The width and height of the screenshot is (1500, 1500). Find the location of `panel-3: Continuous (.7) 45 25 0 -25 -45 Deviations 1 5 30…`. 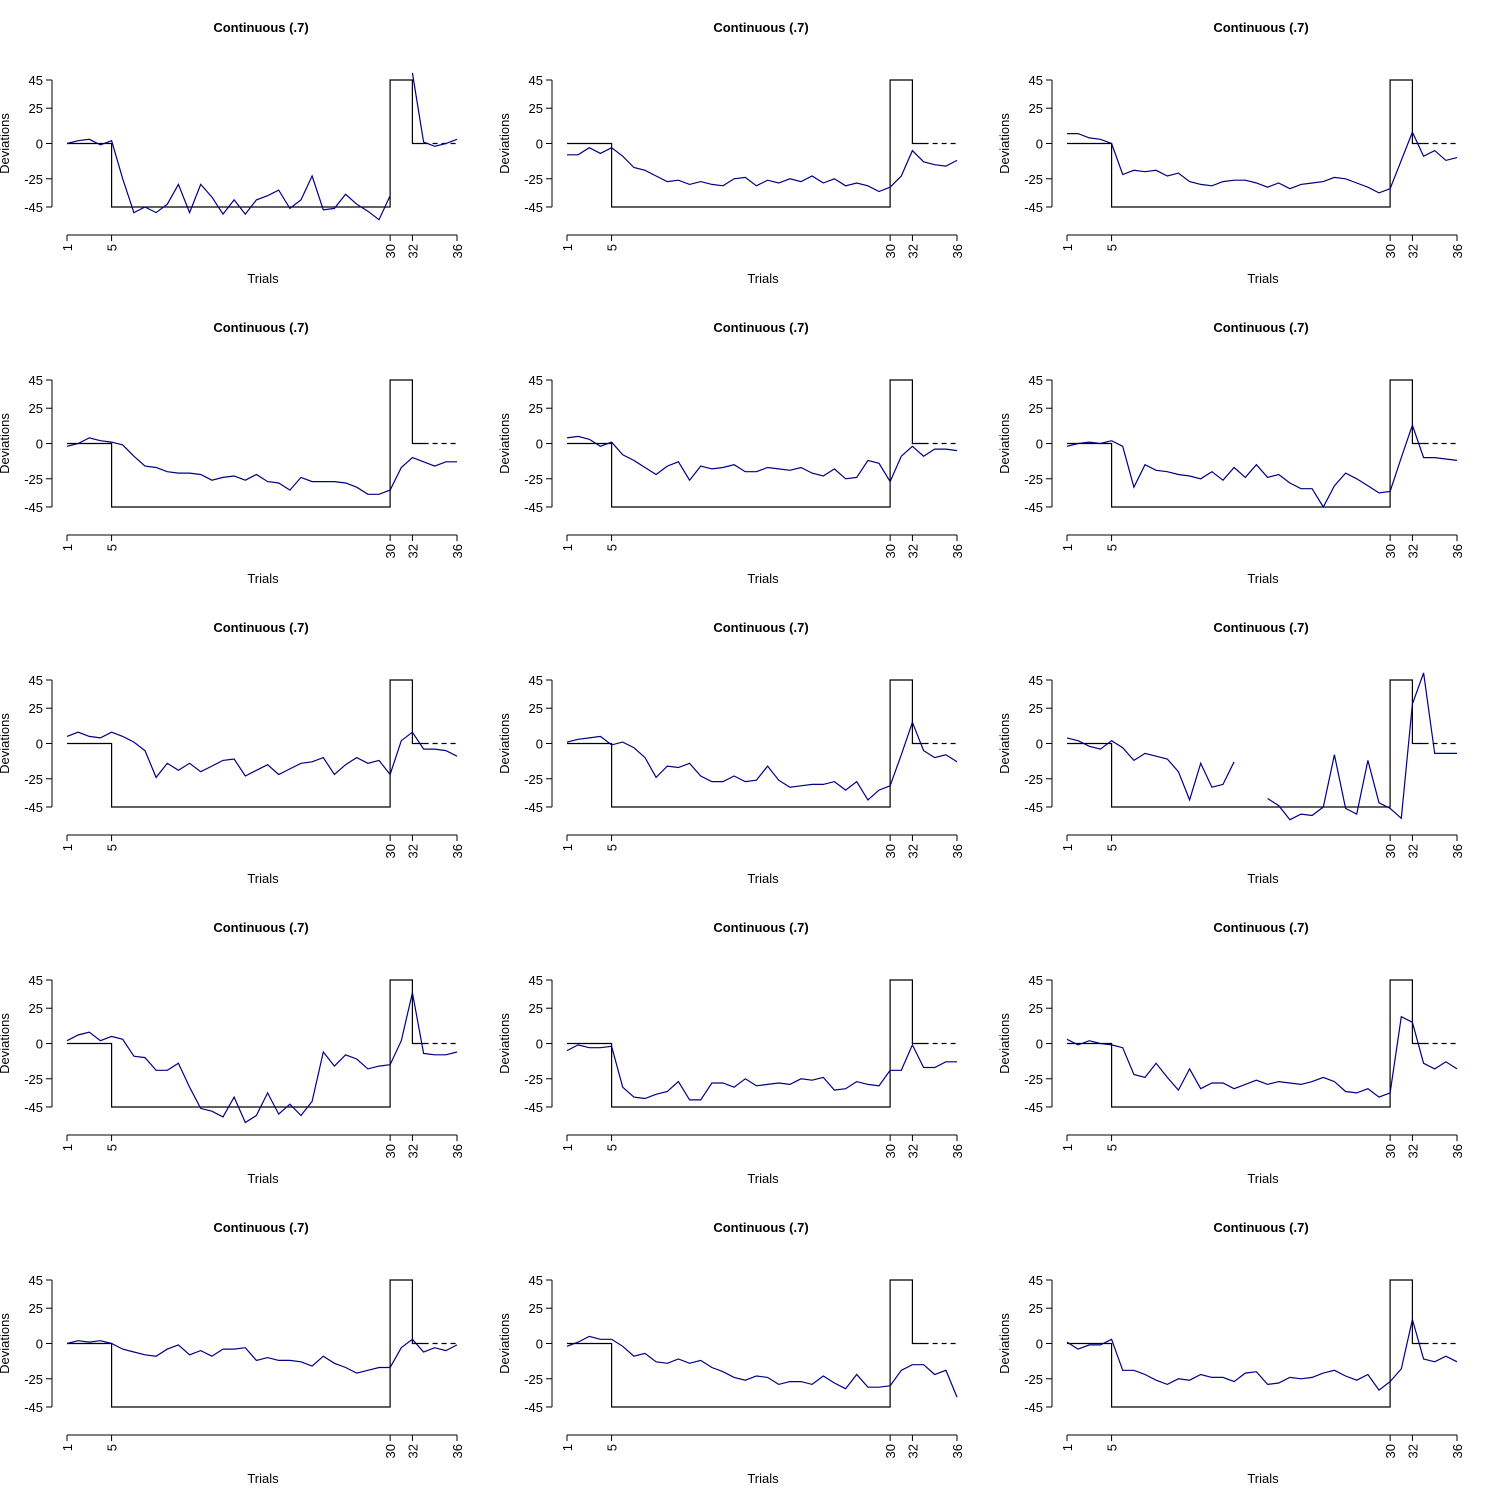

panel-3: Continuous (.7) 45 25 0 -25 -45 Deviations 1 5 30… is located at coordinates (1231, 153).